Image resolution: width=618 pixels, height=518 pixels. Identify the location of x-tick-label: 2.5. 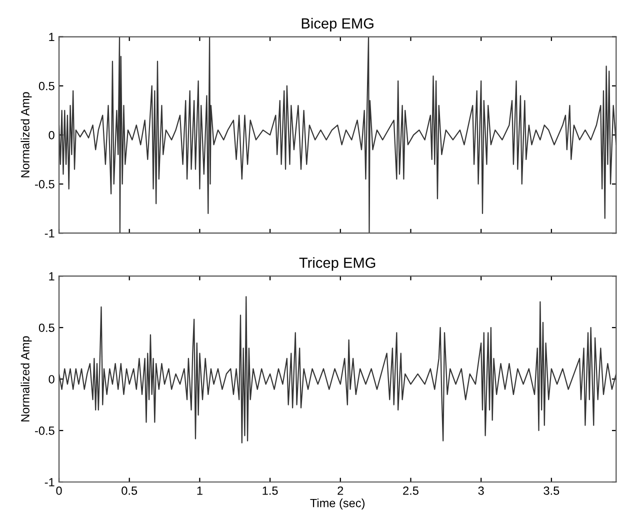
(410, 490).